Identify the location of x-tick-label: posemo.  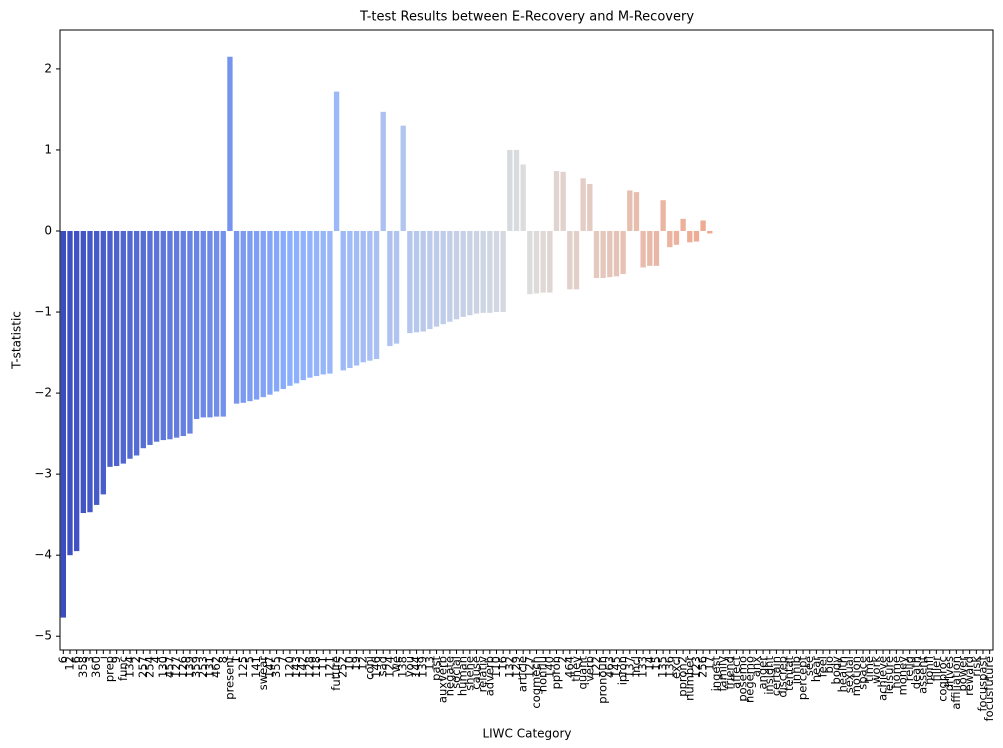
(743, 679).